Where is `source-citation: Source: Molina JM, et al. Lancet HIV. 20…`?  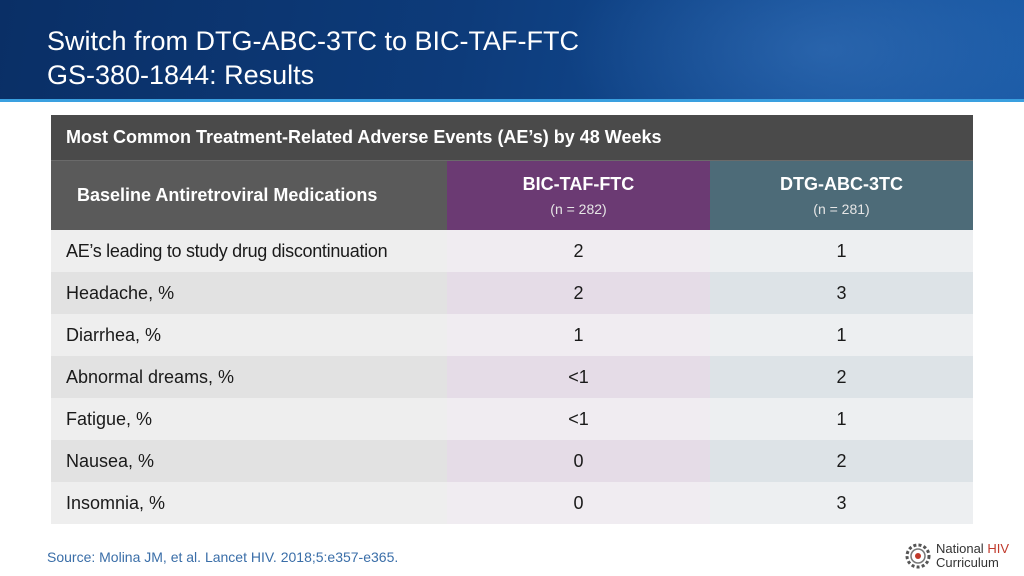
source-citation: Source: Molina JM, et al. Lancet HIV. 20… is located at coordinates (223, 557).